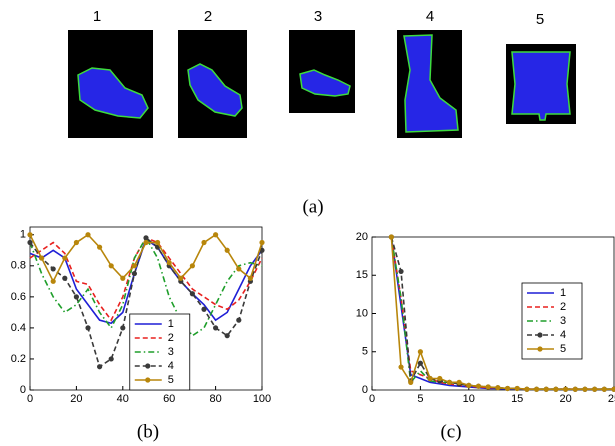 The width and height of the screenshot is (615, 446). Describe the element at coordinates (540, 19) in the screenshot. I see `image-label: 5` at that location.